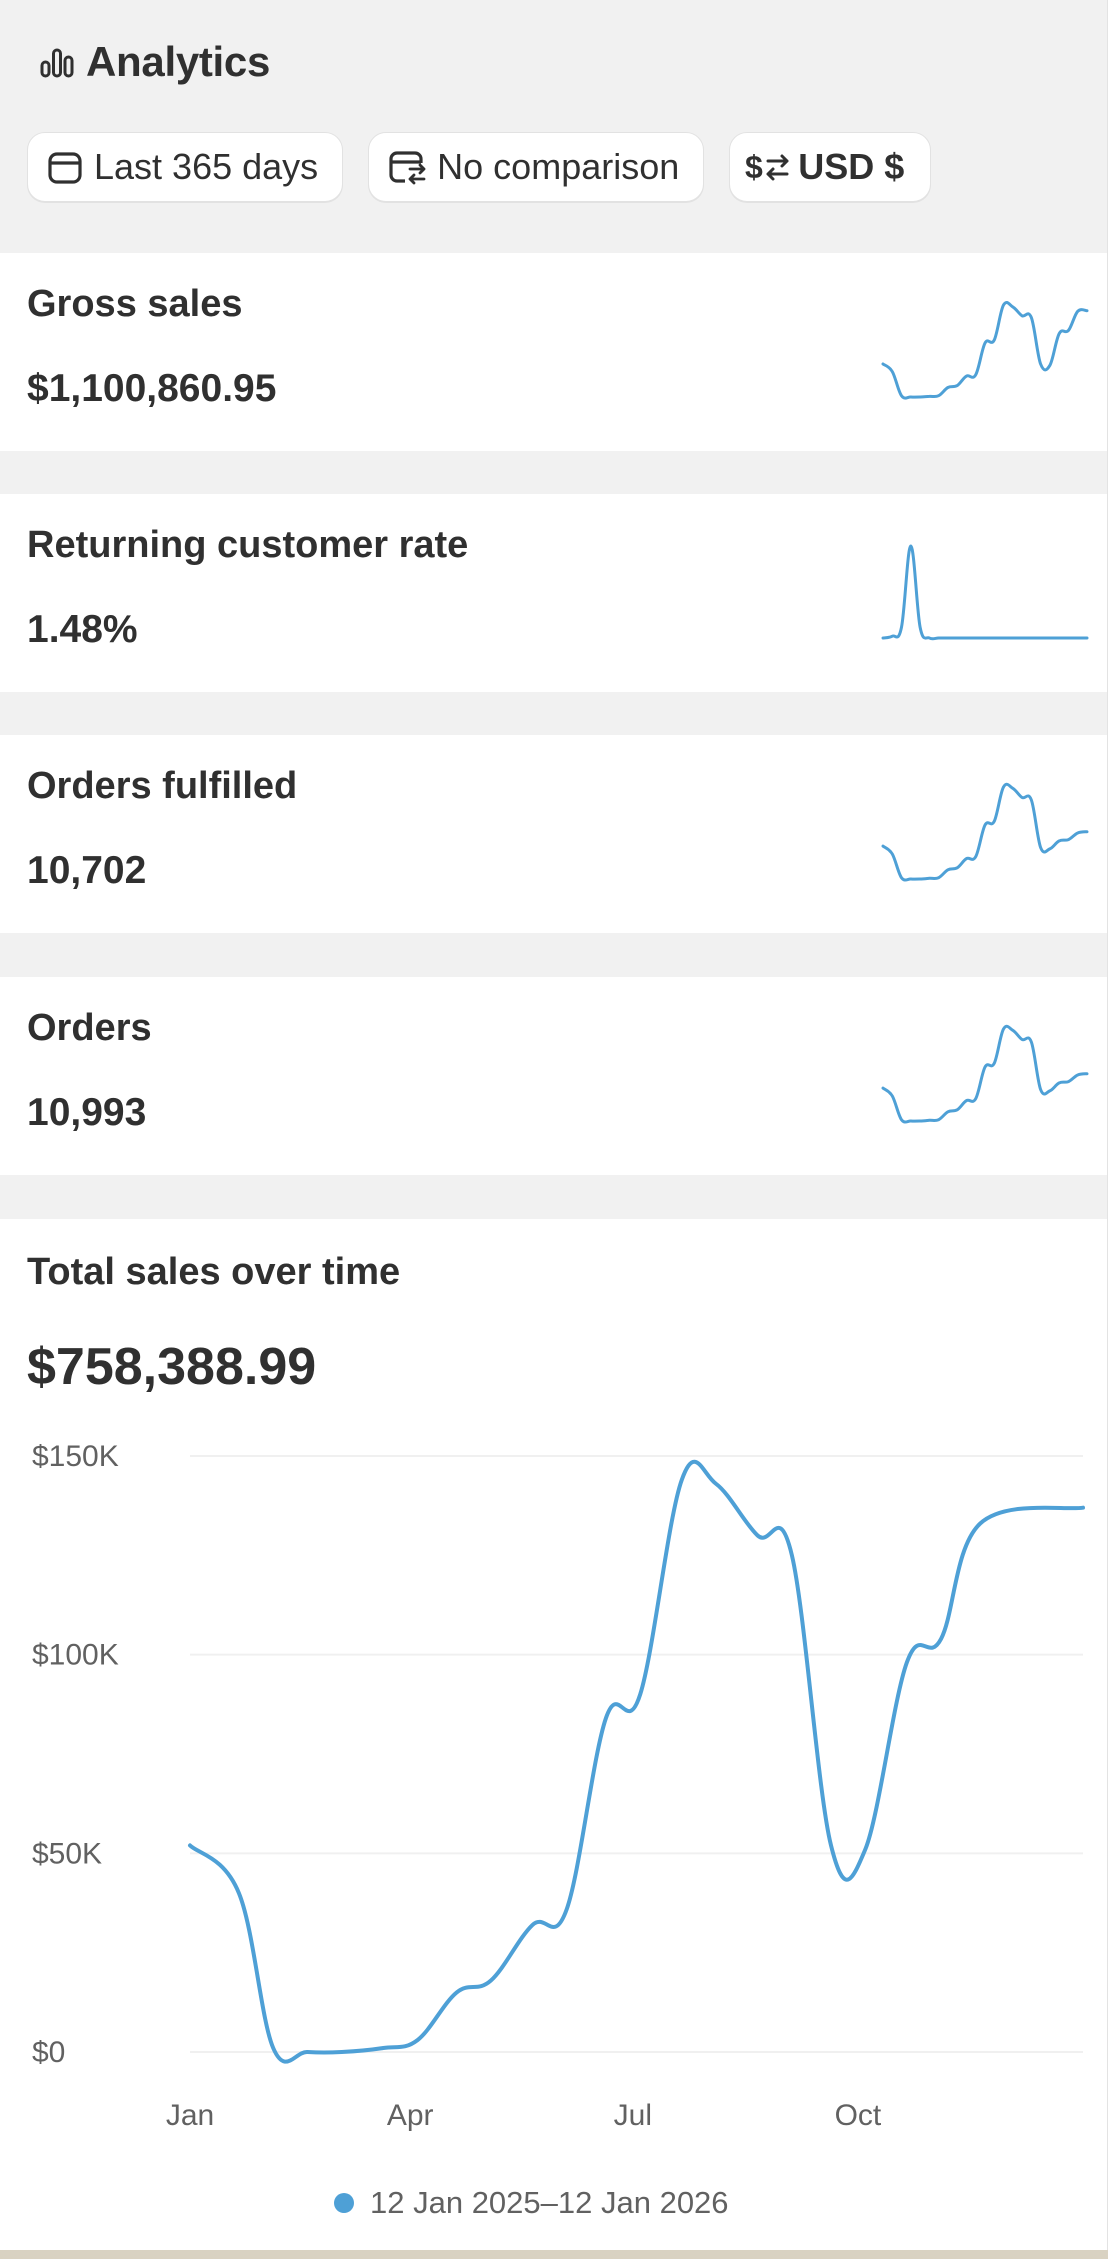 The width and height of the screenshot is (1108, 2259). Describe the element at coordinates (554, 2254) in the screenshot. I see `bottom-edge` at that location.